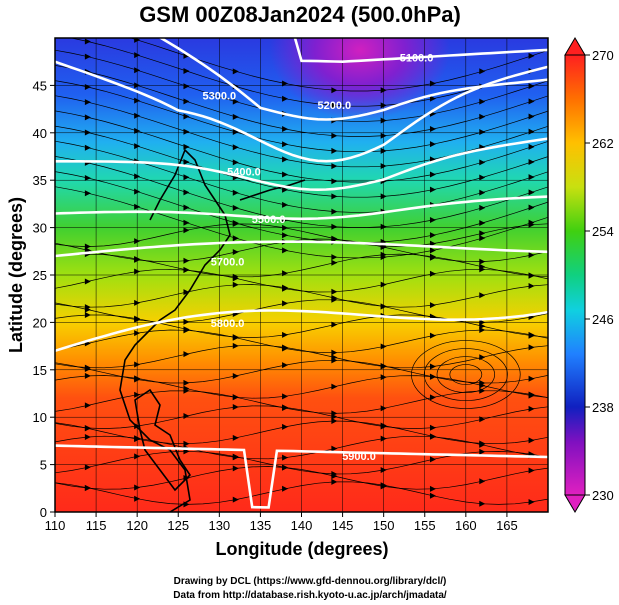 The width and height of the screenshot is (619, 605). Describe the element at coordinates (507, 525) in the screenshot. I see `x-tick-label: 165` at that location.